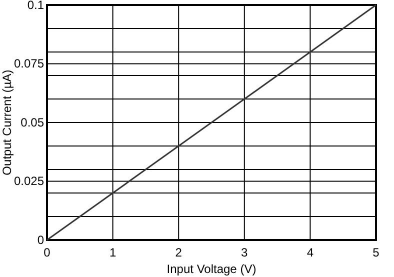 This screenshot has height=277, width=394. What do you see at coordinates (376, 253) in the screenshot?
I see `x-tick-label: 5` at bounding box center [376, 253].